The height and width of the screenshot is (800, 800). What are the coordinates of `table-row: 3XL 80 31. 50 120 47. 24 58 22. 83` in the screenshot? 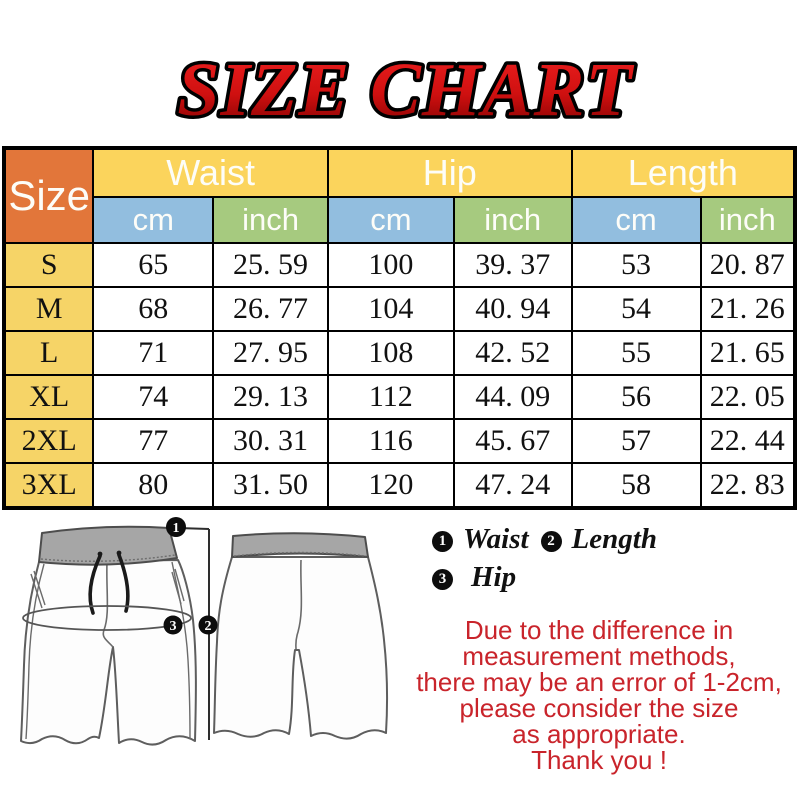 It's located at (399, 485).